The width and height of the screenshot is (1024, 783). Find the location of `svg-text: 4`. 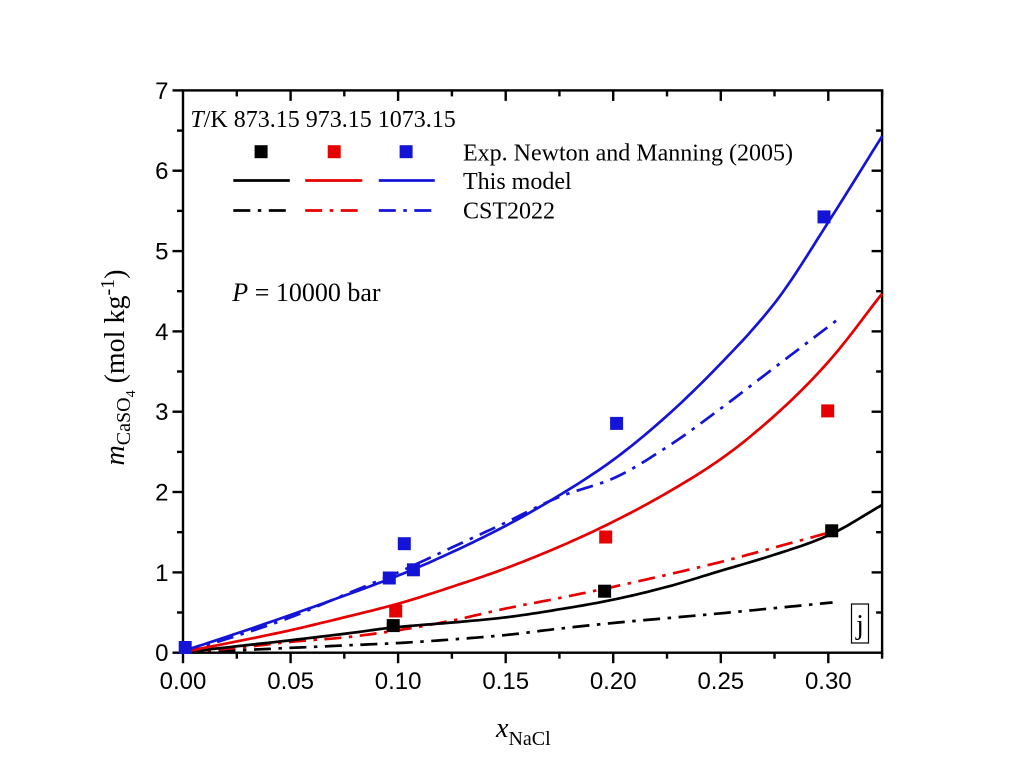

svg-text: 4 is located at coordinates (161, 332).